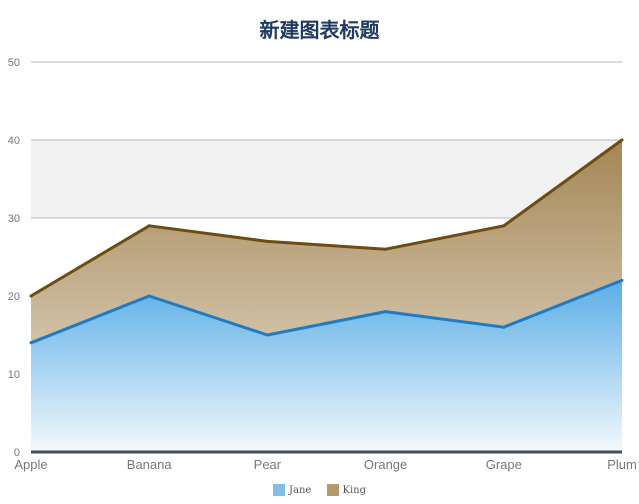 Image resolution: width=639 pixels, height=504 pixels. What do you see at coordinates (14, 375) in the screenshot?
I see `y-tick-label: 10` at bounding box center [14, 375].